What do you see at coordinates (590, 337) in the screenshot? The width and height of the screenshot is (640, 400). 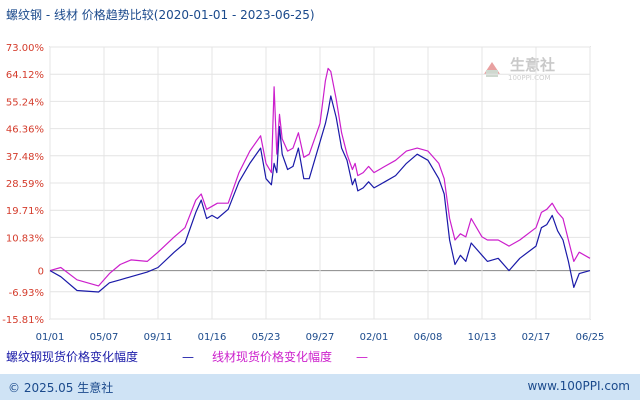 I see `x-tick-label: 06/25` at bounding box center [590, 337].